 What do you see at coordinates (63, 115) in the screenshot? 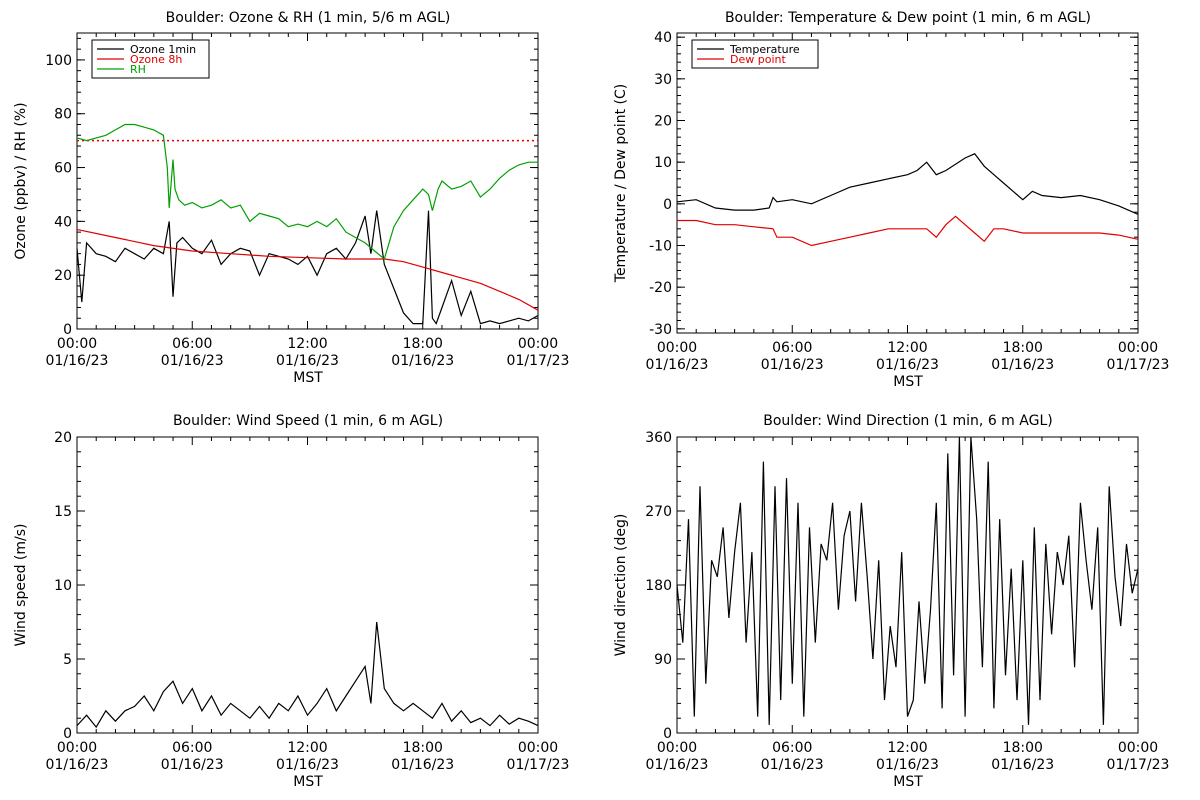
I see `y-tick-label: 80` at bounding box center [63, 115].